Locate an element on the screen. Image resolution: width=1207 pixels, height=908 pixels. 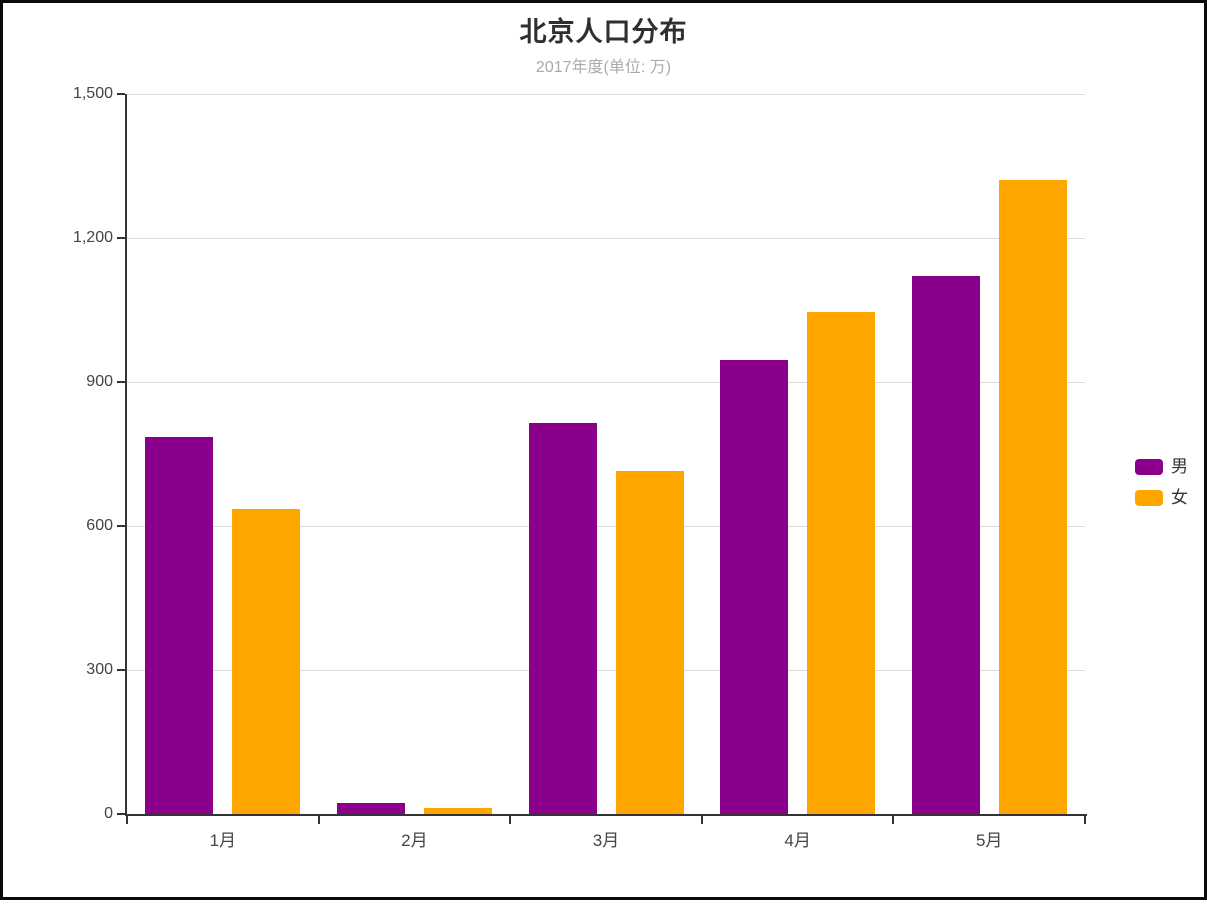
legend-swatch-female is located at coordinates (1149, 498).